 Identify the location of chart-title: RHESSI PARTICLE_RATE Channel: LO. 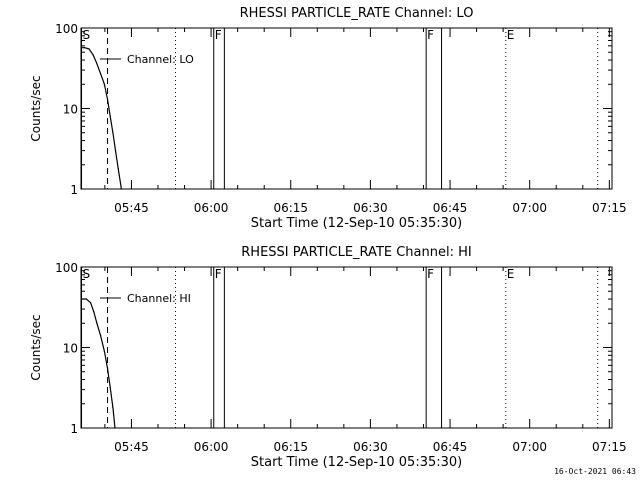
(357, 13).